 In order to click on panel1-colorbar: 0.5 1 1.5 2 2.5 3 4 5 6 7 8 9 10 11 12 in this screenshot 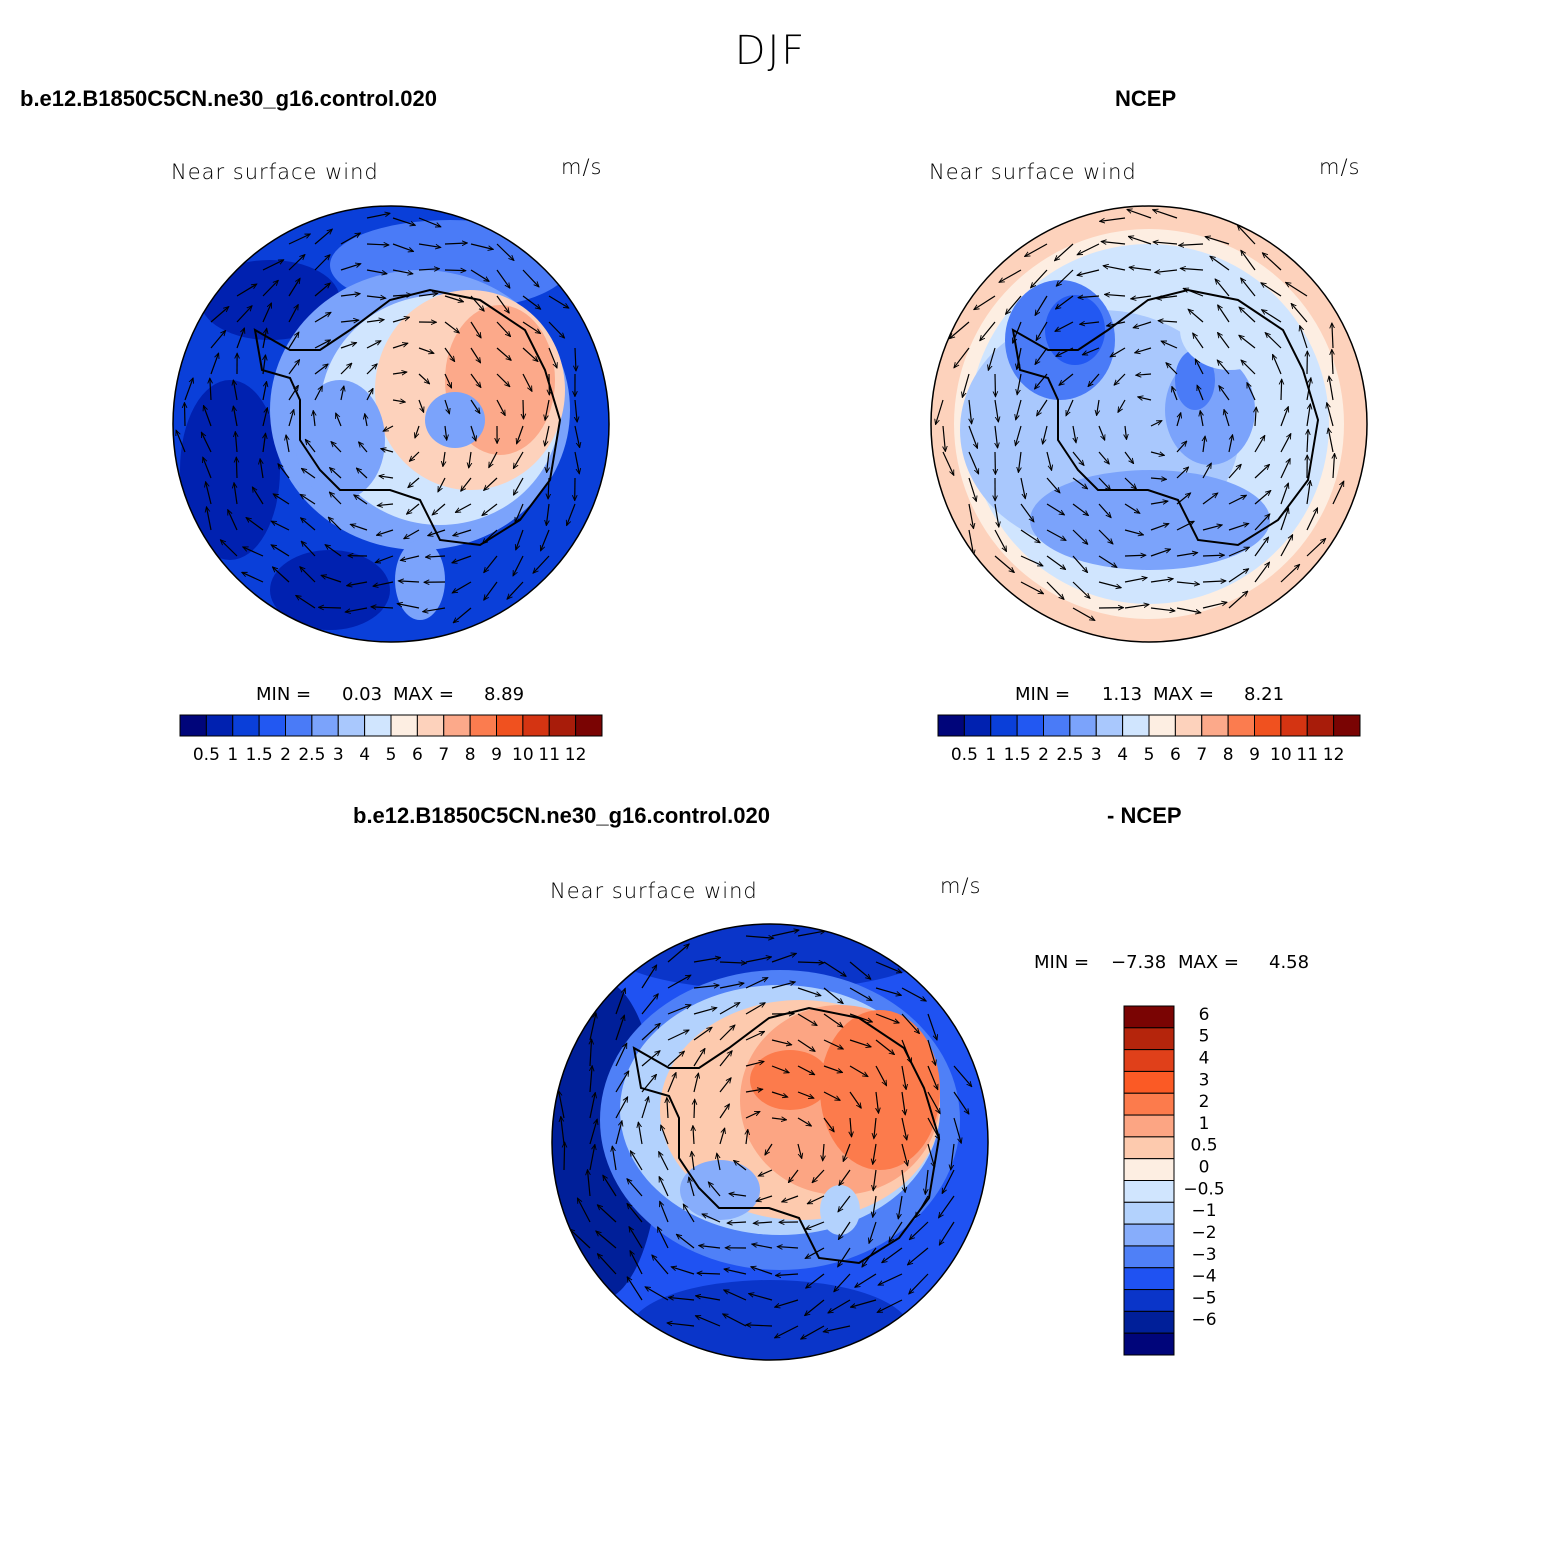, I will do `click(391, 739)`.